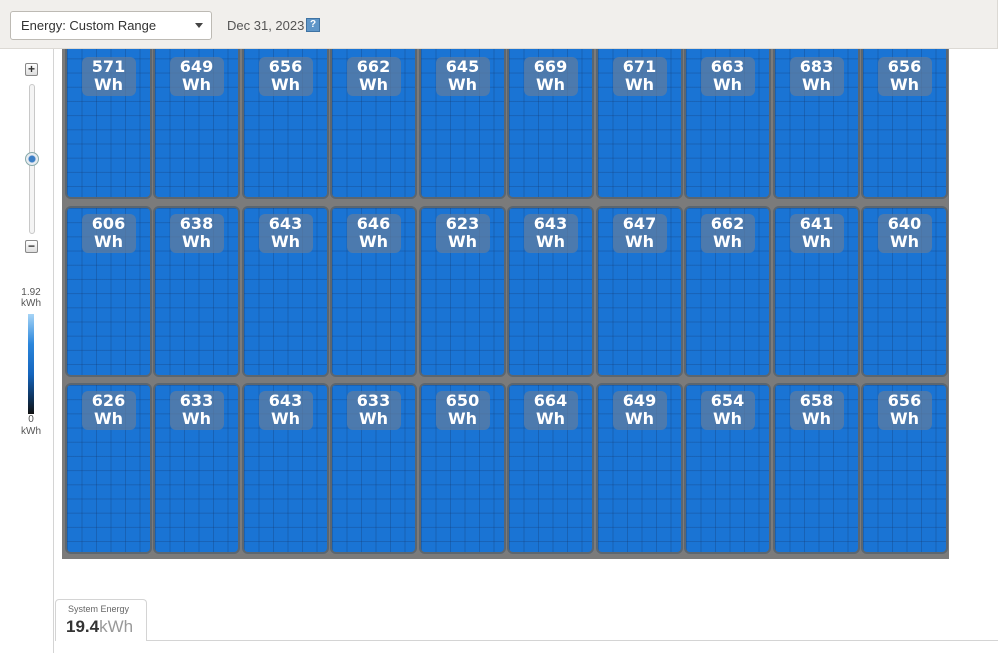 This screenshot has height=653, width=998. I want to click on legend-max-value: 1.92, so click(31, 292).